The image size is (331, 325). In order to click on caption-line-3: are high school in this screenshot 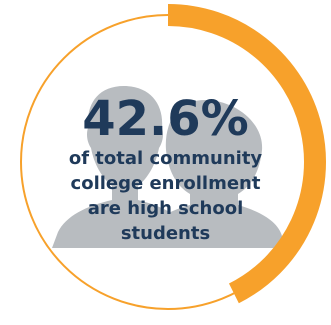, I will do `click(165, 208)`.